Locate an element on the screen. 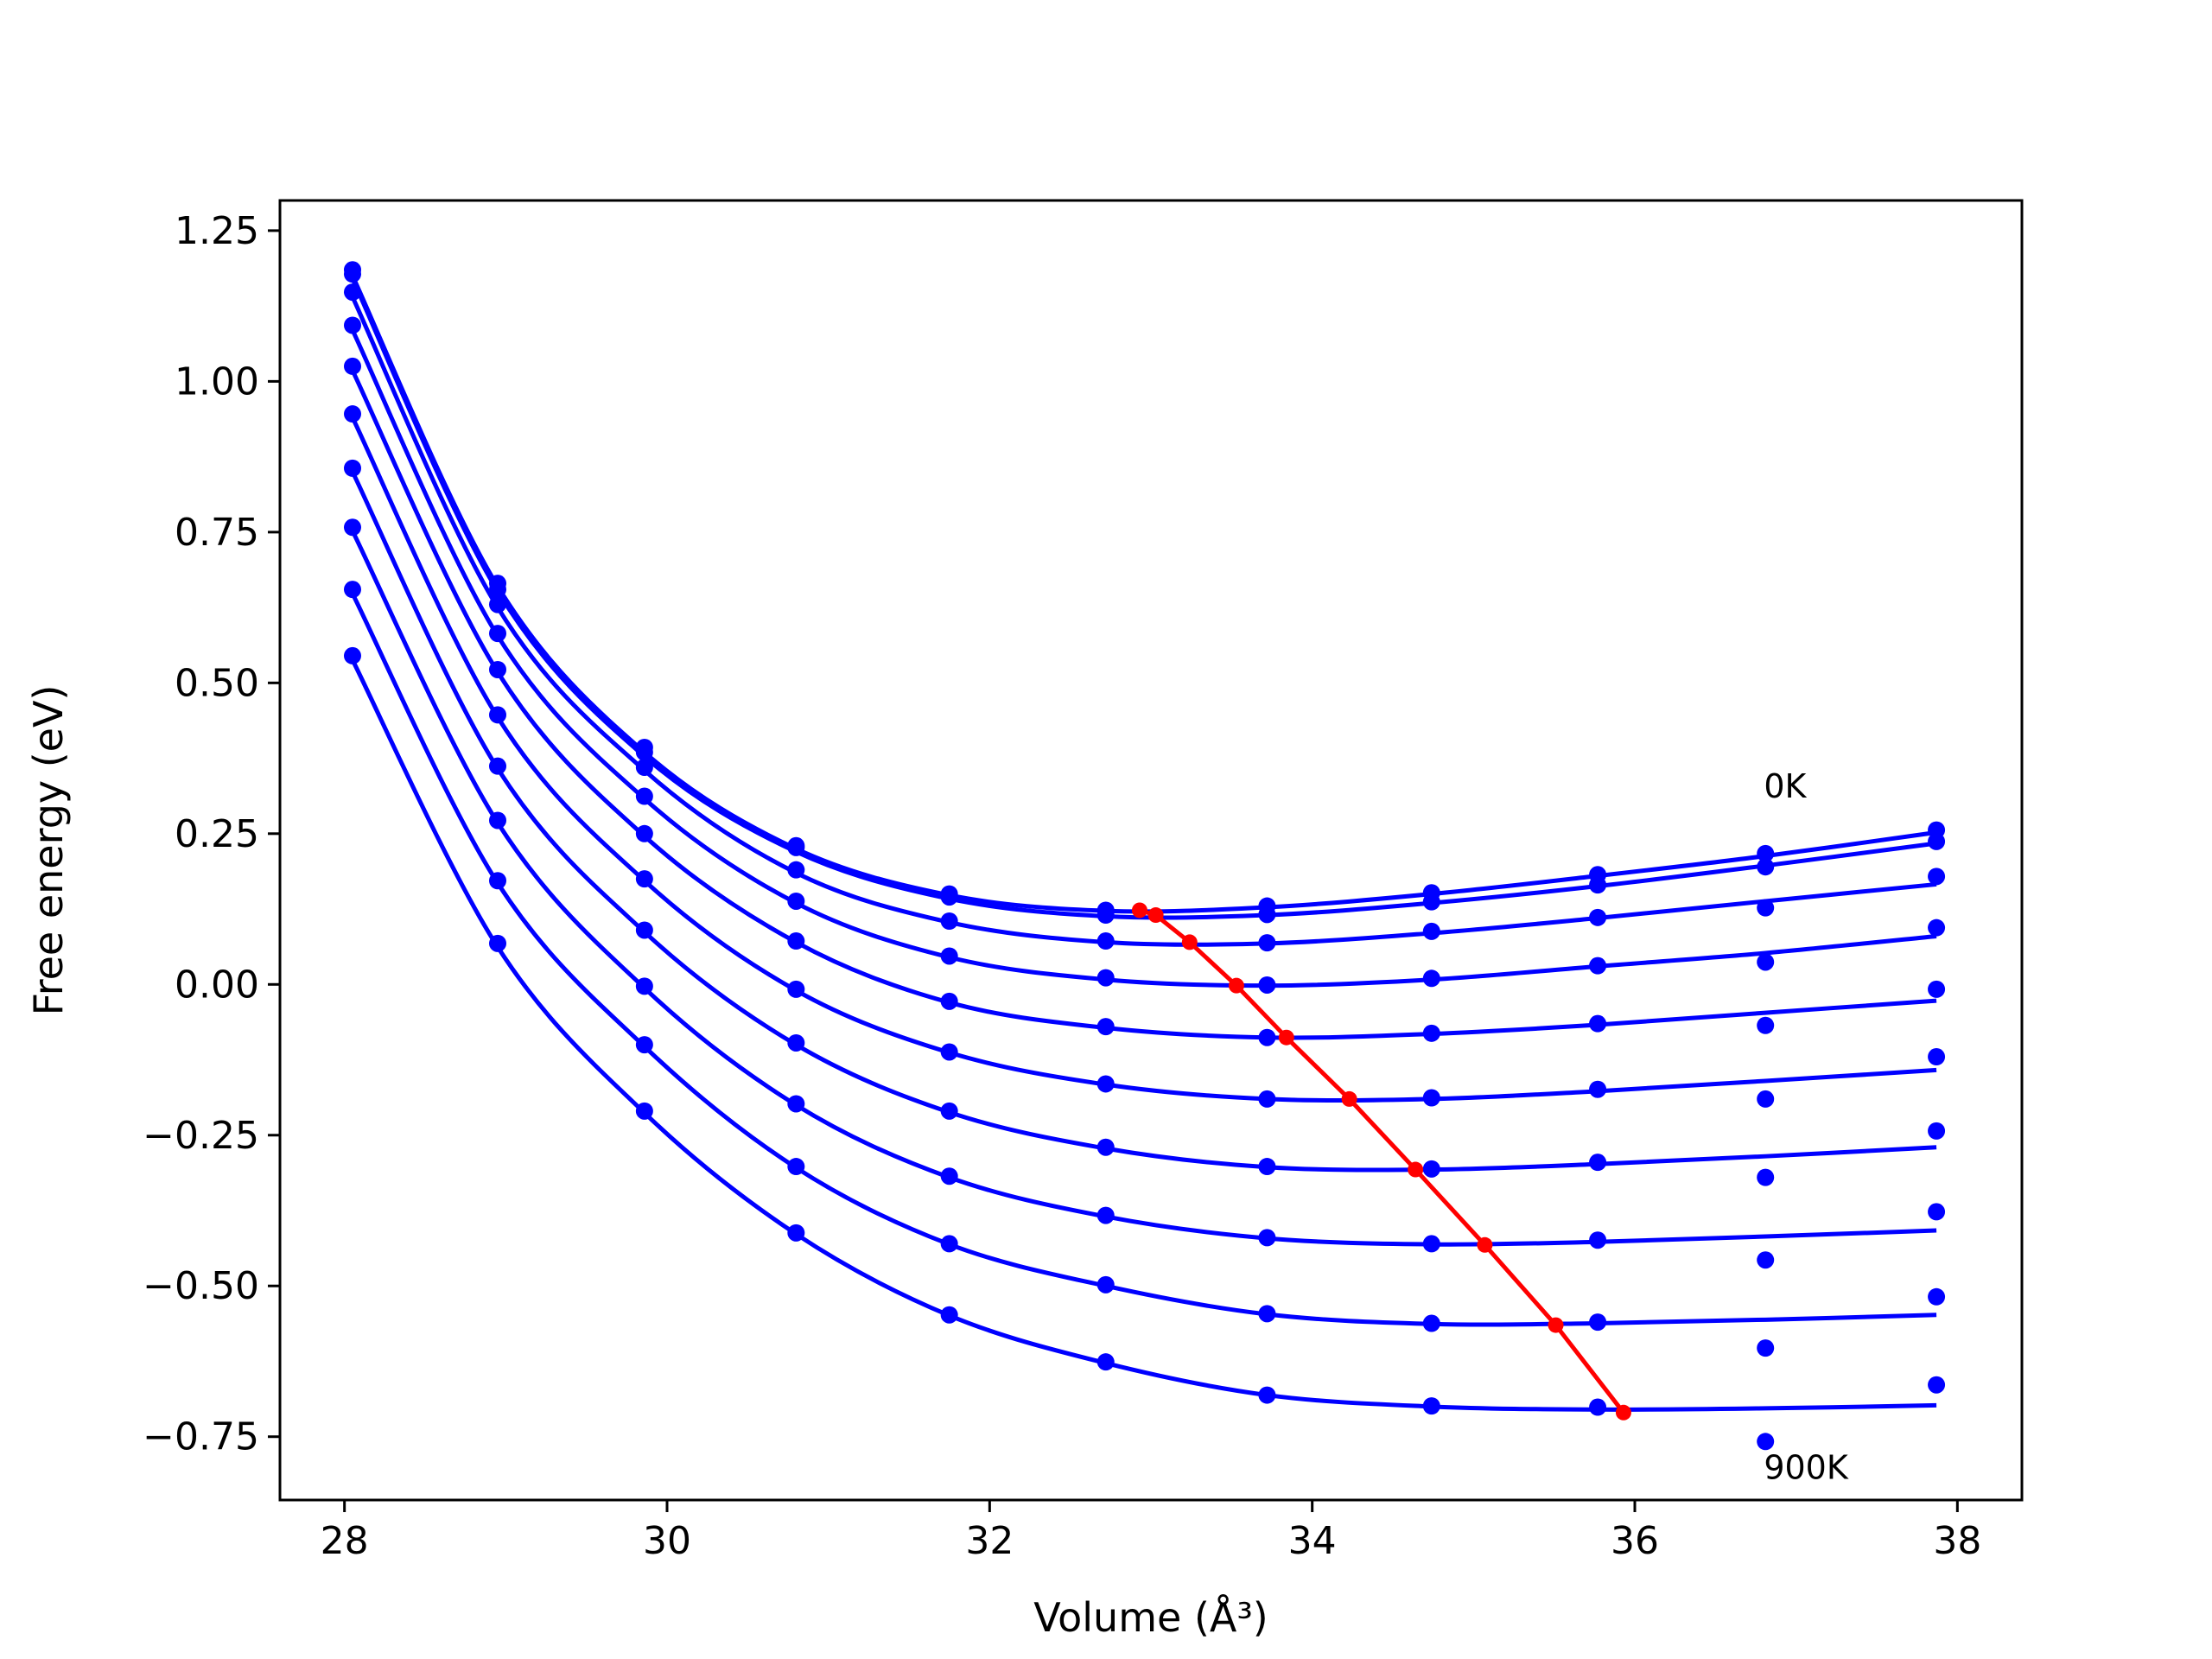  annotation-0k: 0K is located at coordinates (1785, 786).